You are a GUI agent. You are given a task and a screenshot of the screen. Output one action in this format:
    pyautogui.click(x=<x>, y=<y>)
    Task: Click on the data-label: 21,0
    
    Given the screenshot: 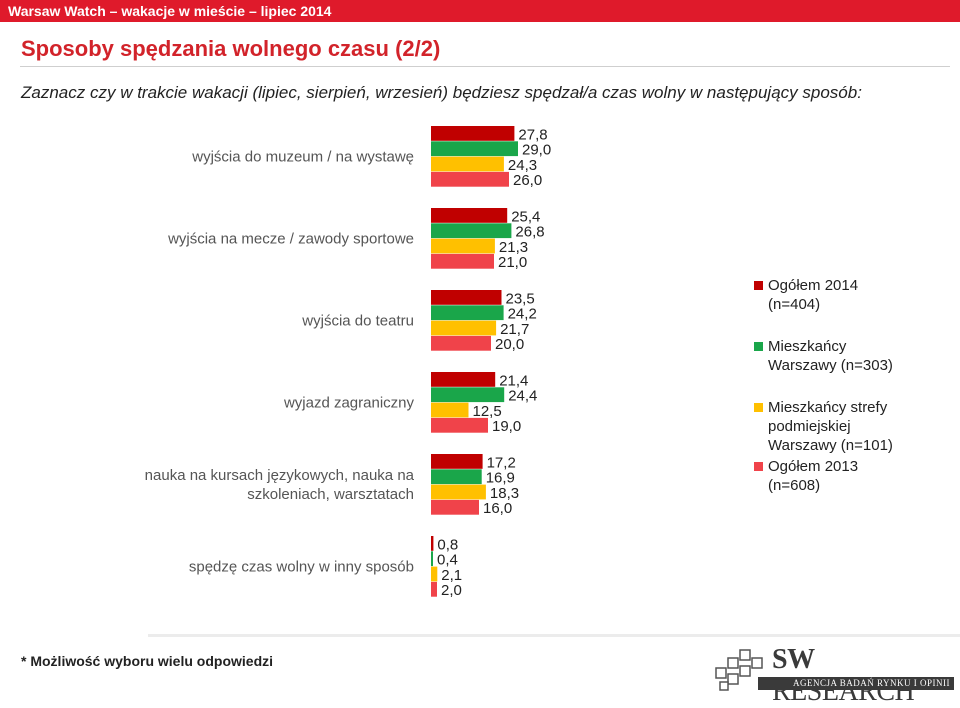 What is the action you would take?
    pyautogui.click(x=512, y=262)
    